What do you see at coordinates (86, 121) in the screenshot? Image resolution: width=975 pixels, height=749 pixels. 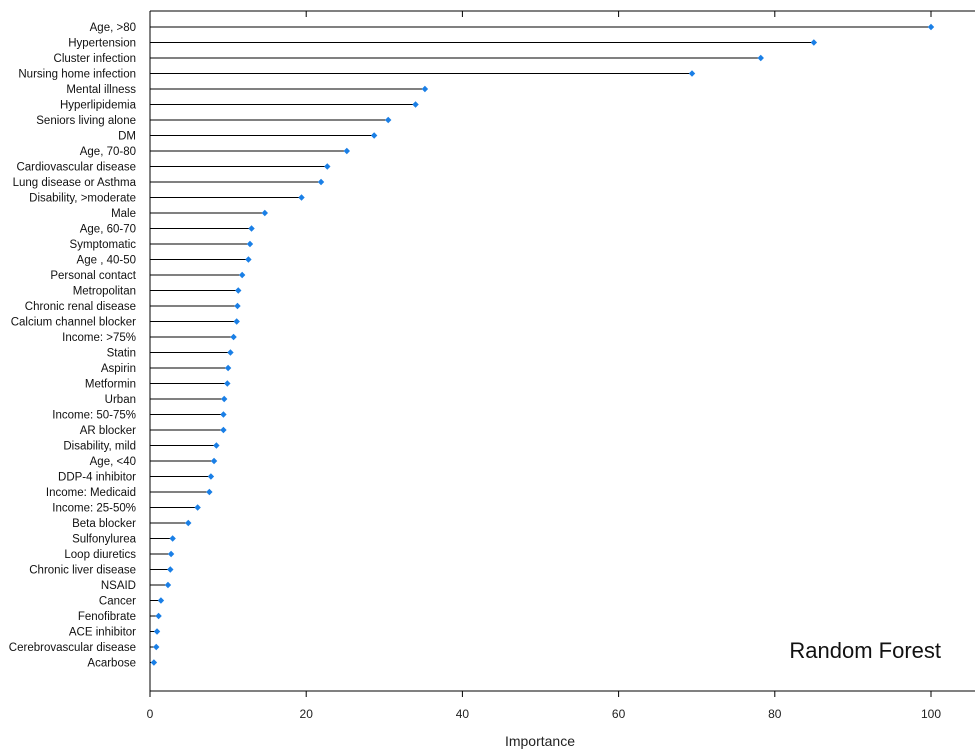 I see `category-label: Seniors living alone` at bounding box center [86, 121].